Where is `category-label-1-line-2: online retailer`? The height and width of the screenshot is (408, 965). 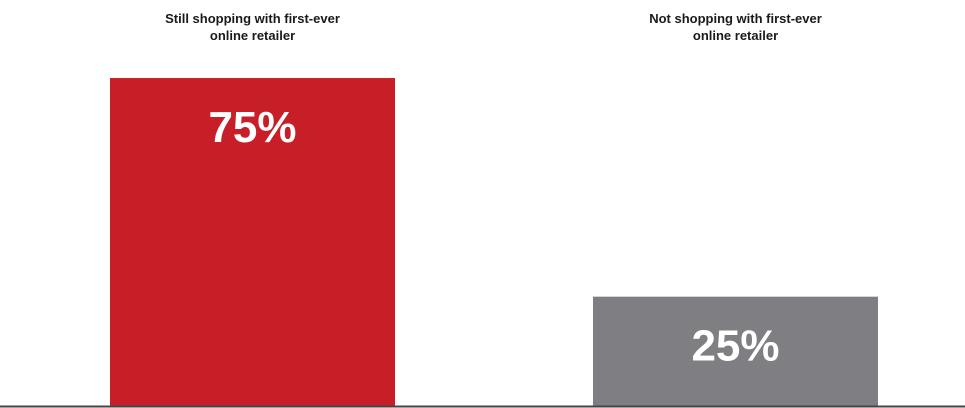
category-label-1-line-2: online retailer is located at coordinates (252, 35).